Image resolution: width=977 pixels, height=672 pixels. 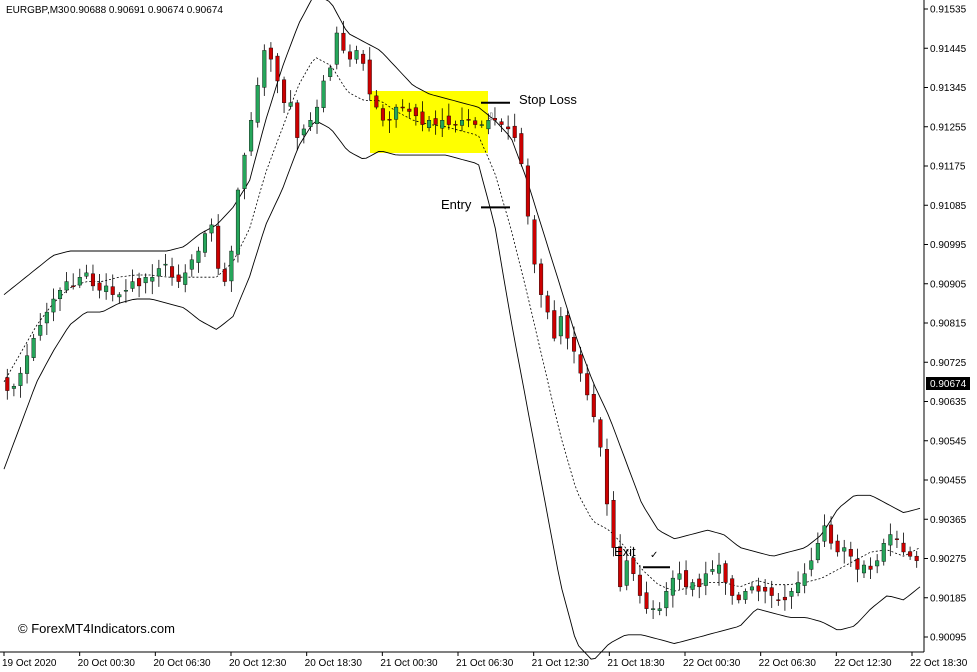 I want to click on chart-header-symbol: EURGBP,M30, so click(x=38, y=10).